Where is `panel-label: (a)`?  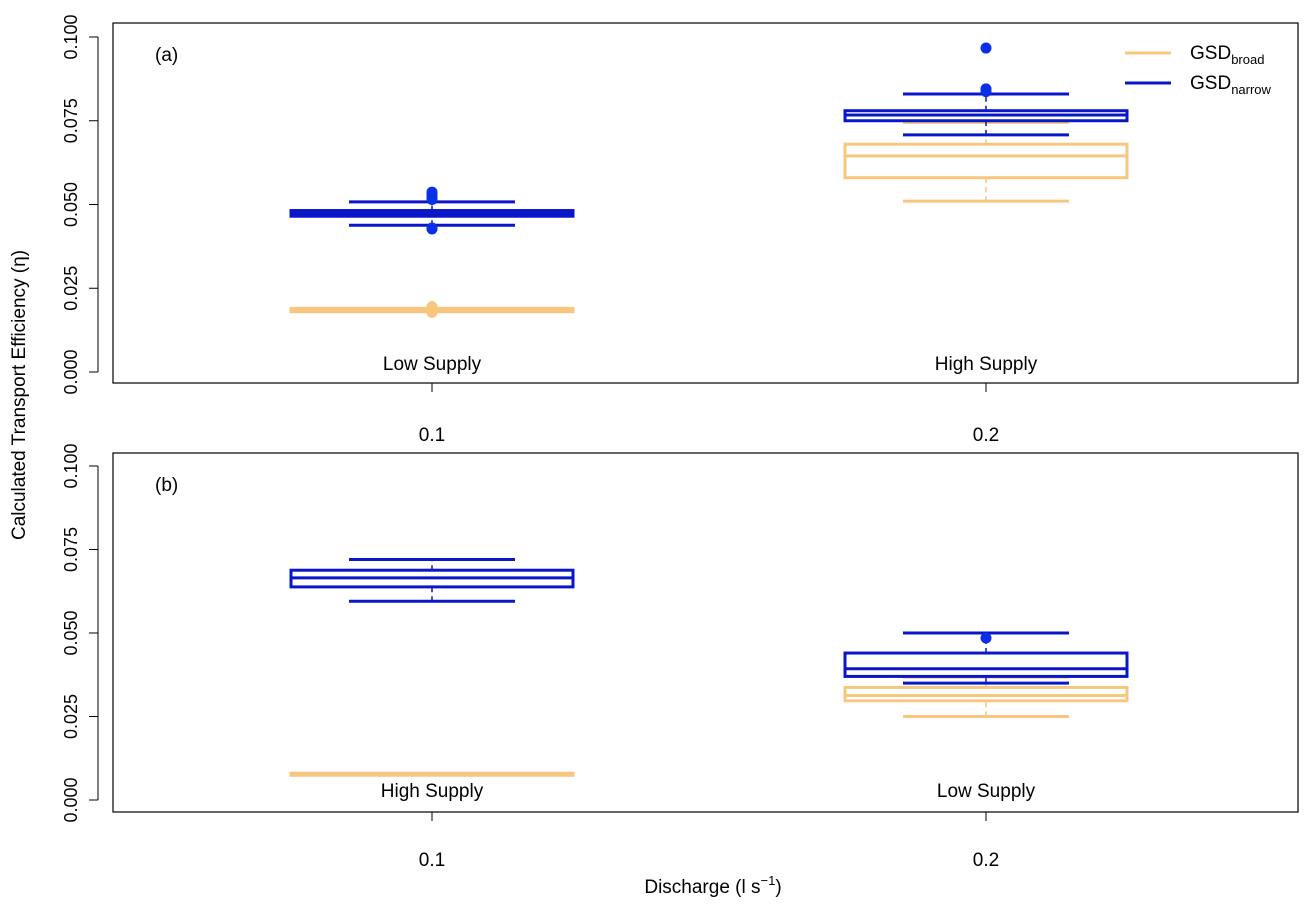
panel-label: (a) is located at coordinates (166, 55).